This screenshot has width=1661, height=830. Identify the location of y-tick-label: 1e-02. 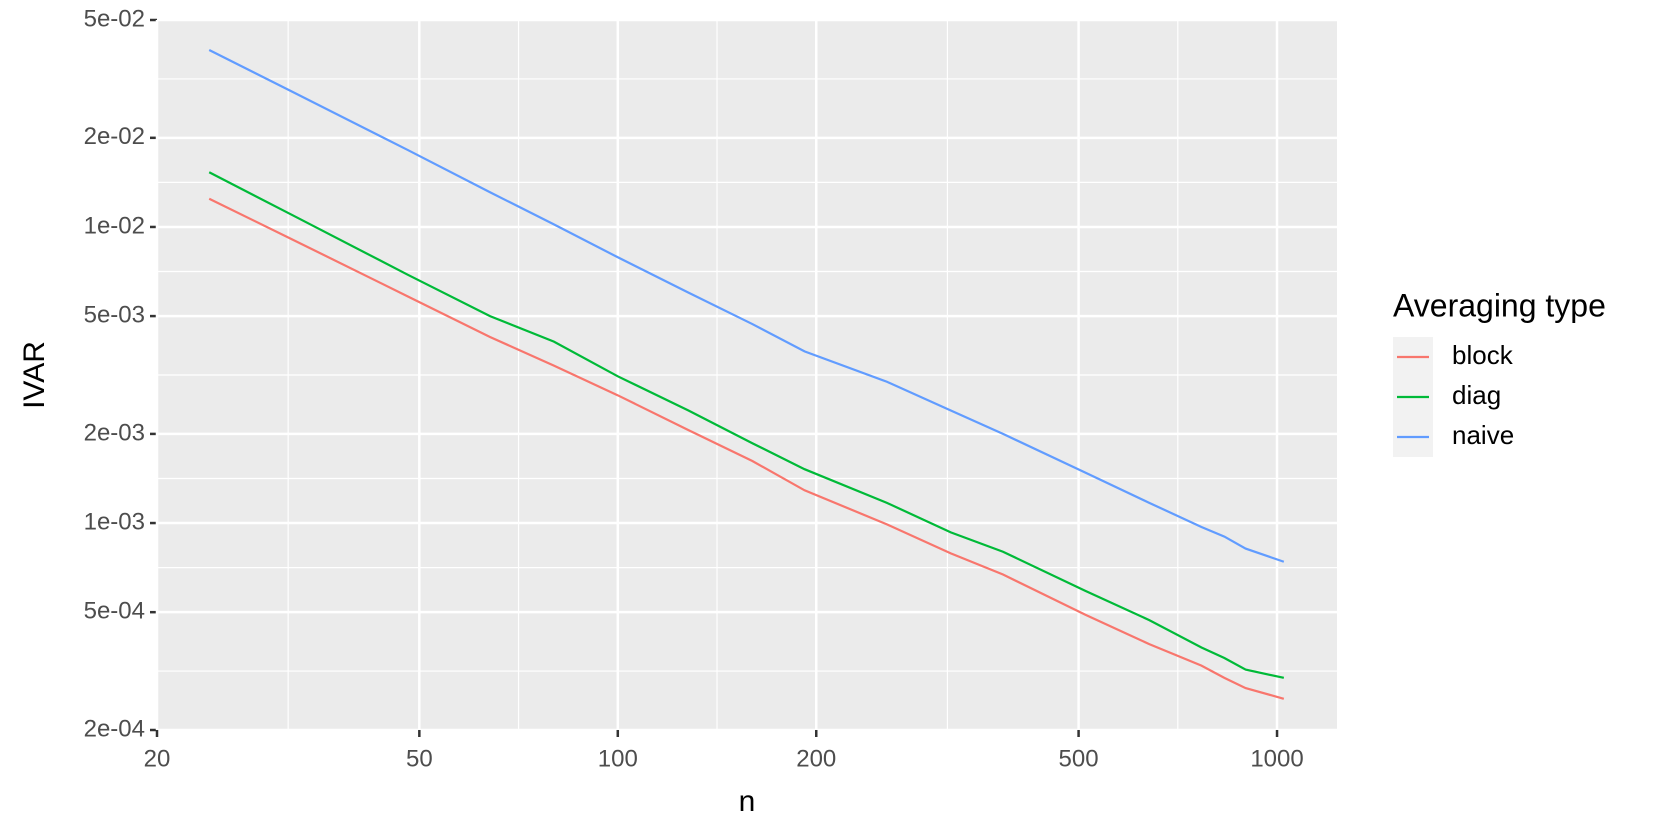
(114, 225).